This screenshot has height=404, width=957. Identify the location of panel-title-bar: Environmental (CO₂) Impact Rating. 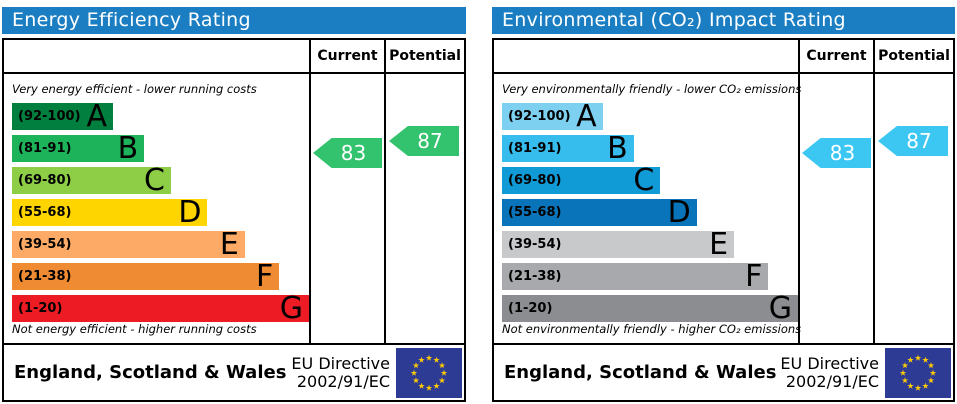
(723, 20).